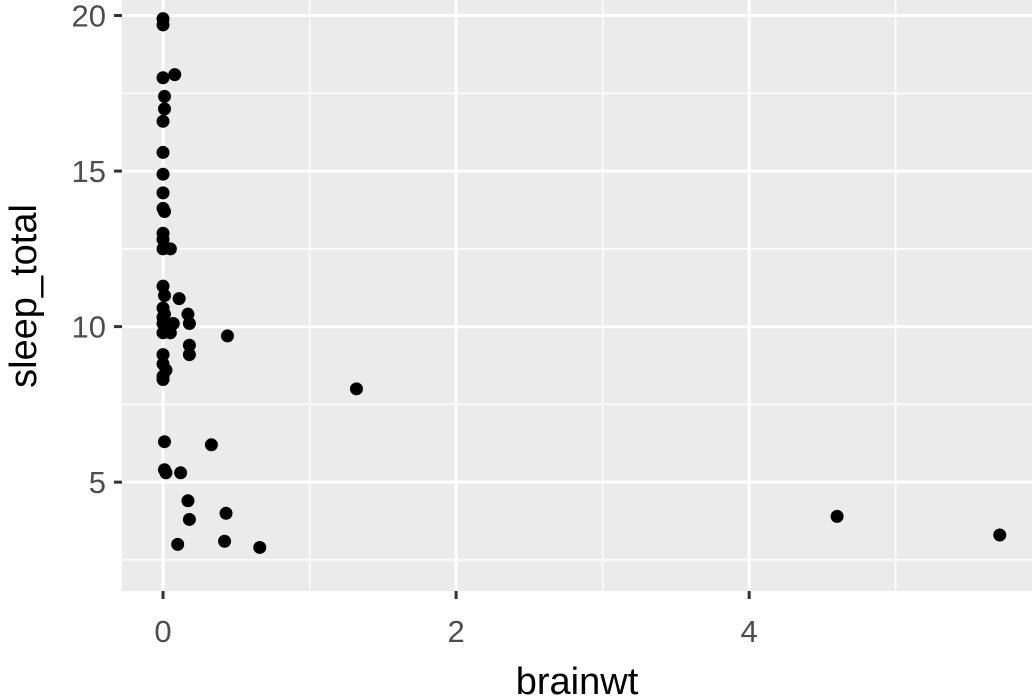 This screenshot has width=1032, height=698. Describe the element at coordinates (577, 679) in the screenshot. I see `x-axis-title: brainwt` at that location.